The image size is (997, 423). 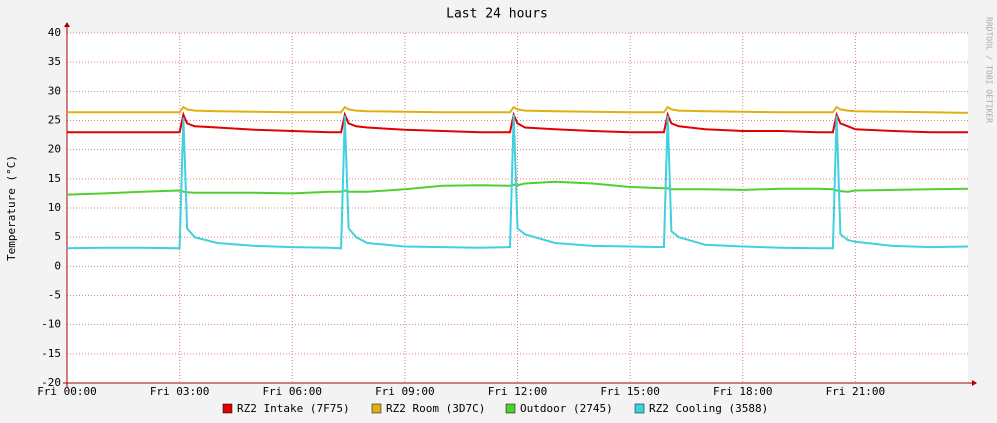 What do you see at coordinates (51, 324) in the screenshot?
I see `y-tick-label: -10` at bounding box center [51, 324].